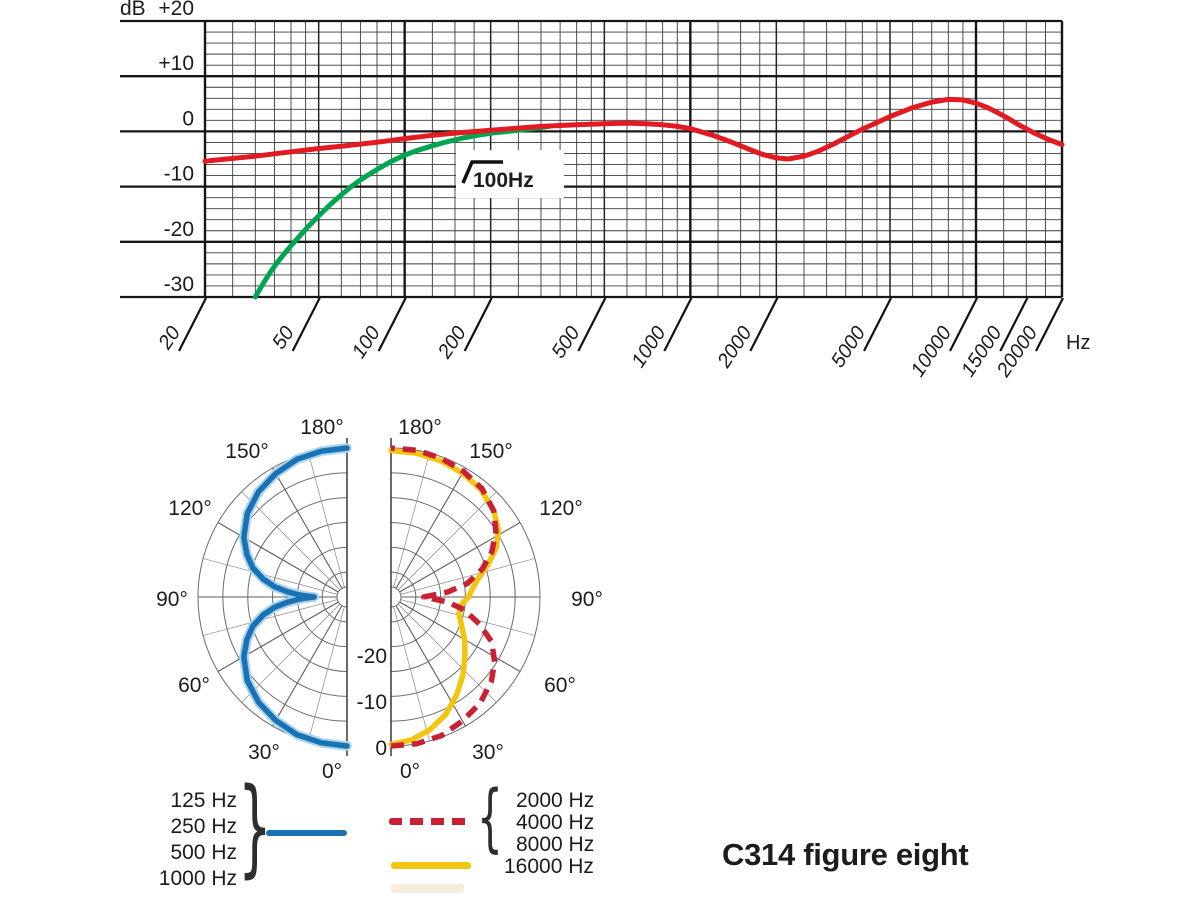  I want to click on x-tick-label: 5000, so click(848, 346).